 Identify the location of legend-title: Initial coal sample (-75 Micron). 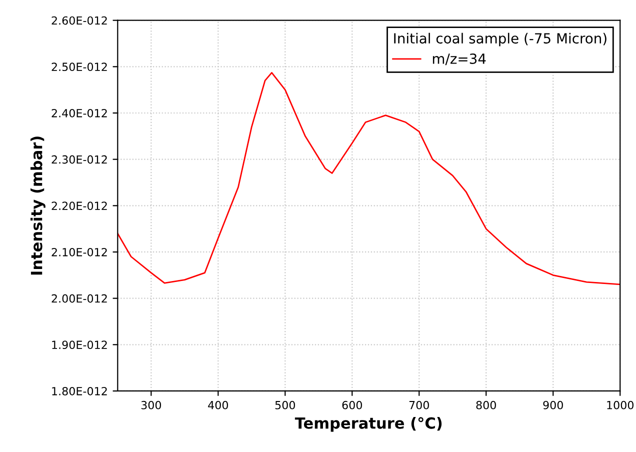
(500, 39).